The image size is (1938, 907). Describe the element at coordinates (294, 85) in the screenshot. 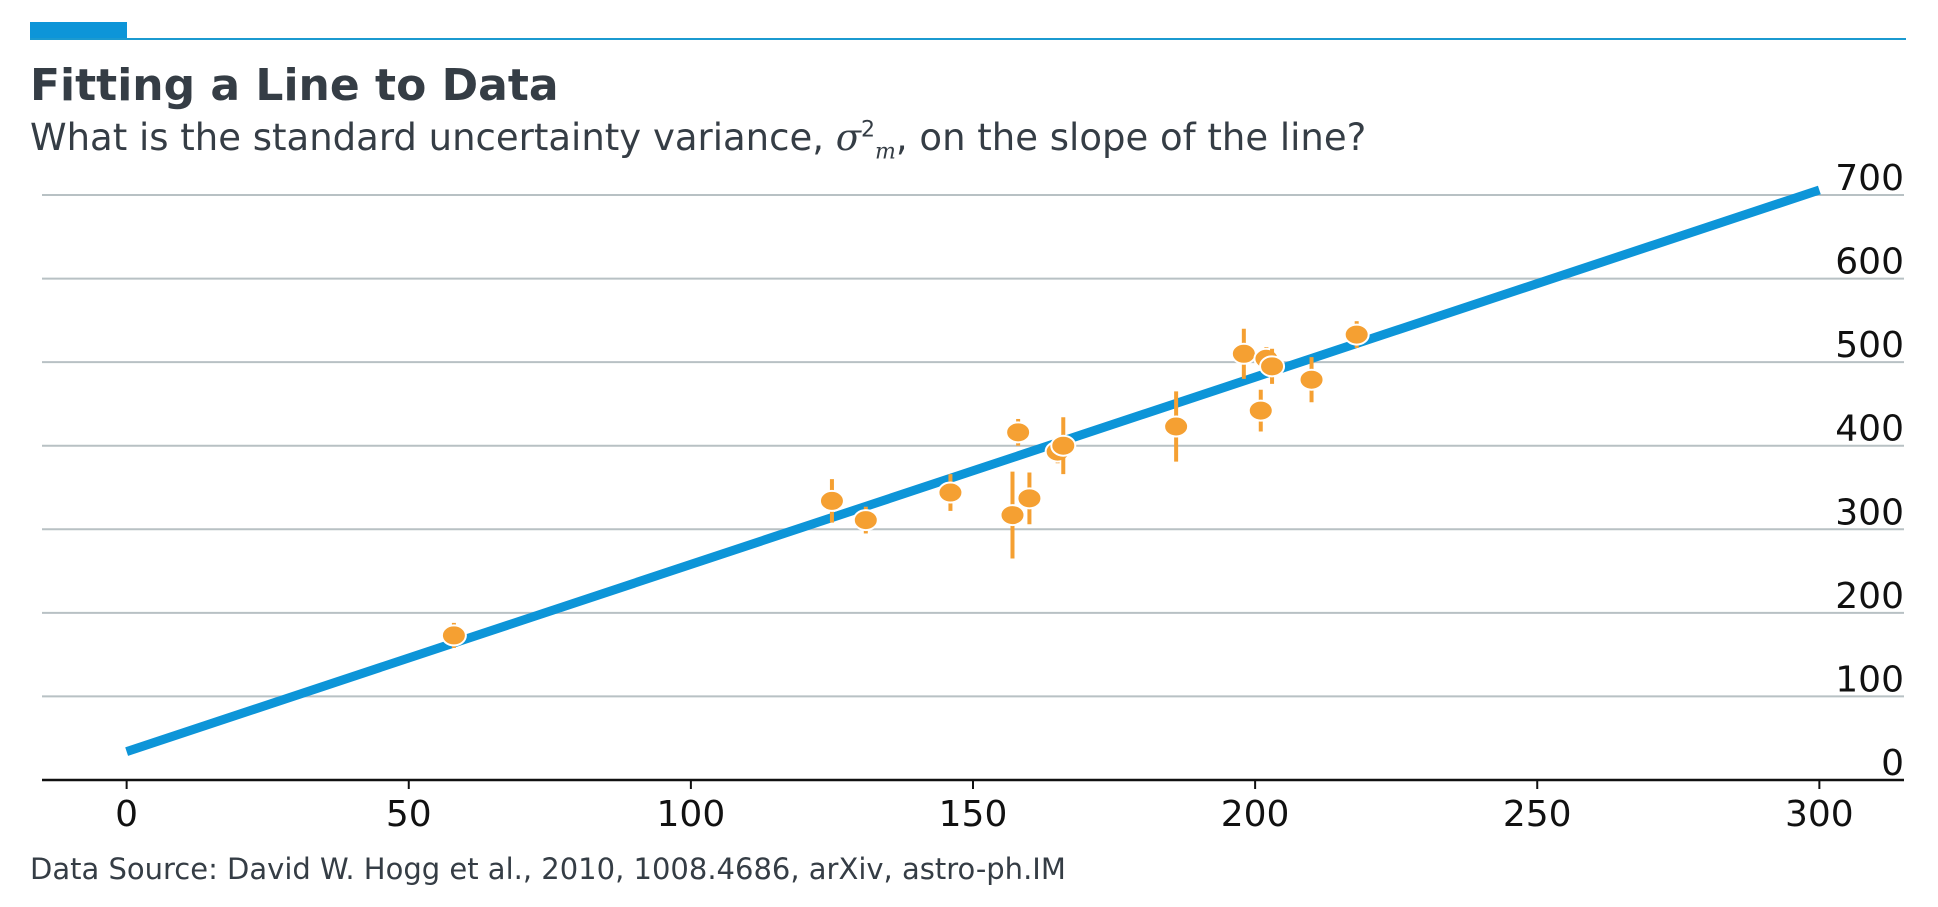

I see `chart-title: Fitting a Line to Data` at that location.